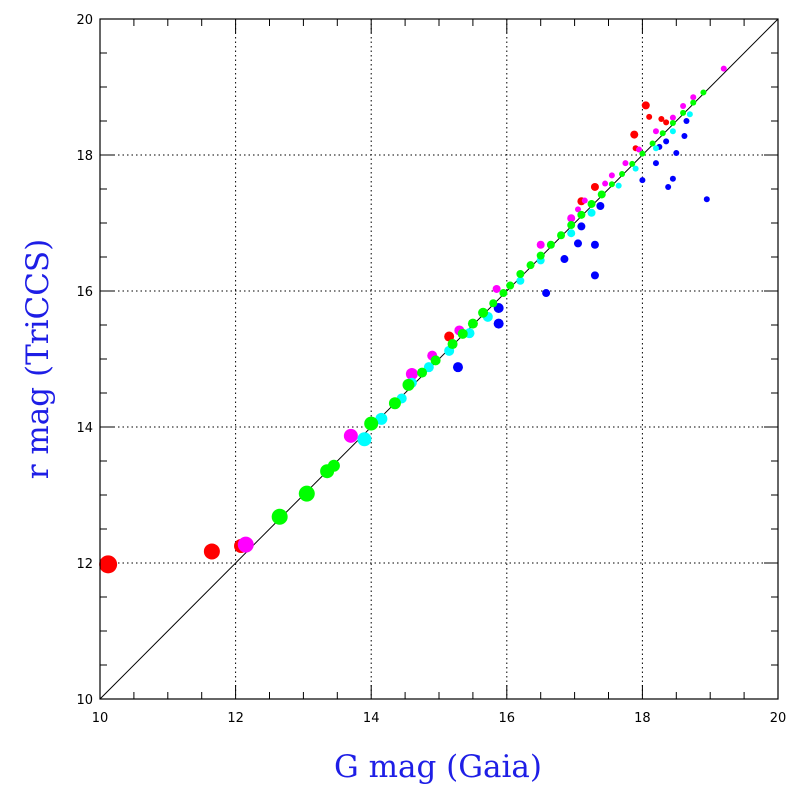 The image size is (797, 797). I want to click on y-tick-label: 14, so click(84, 428).